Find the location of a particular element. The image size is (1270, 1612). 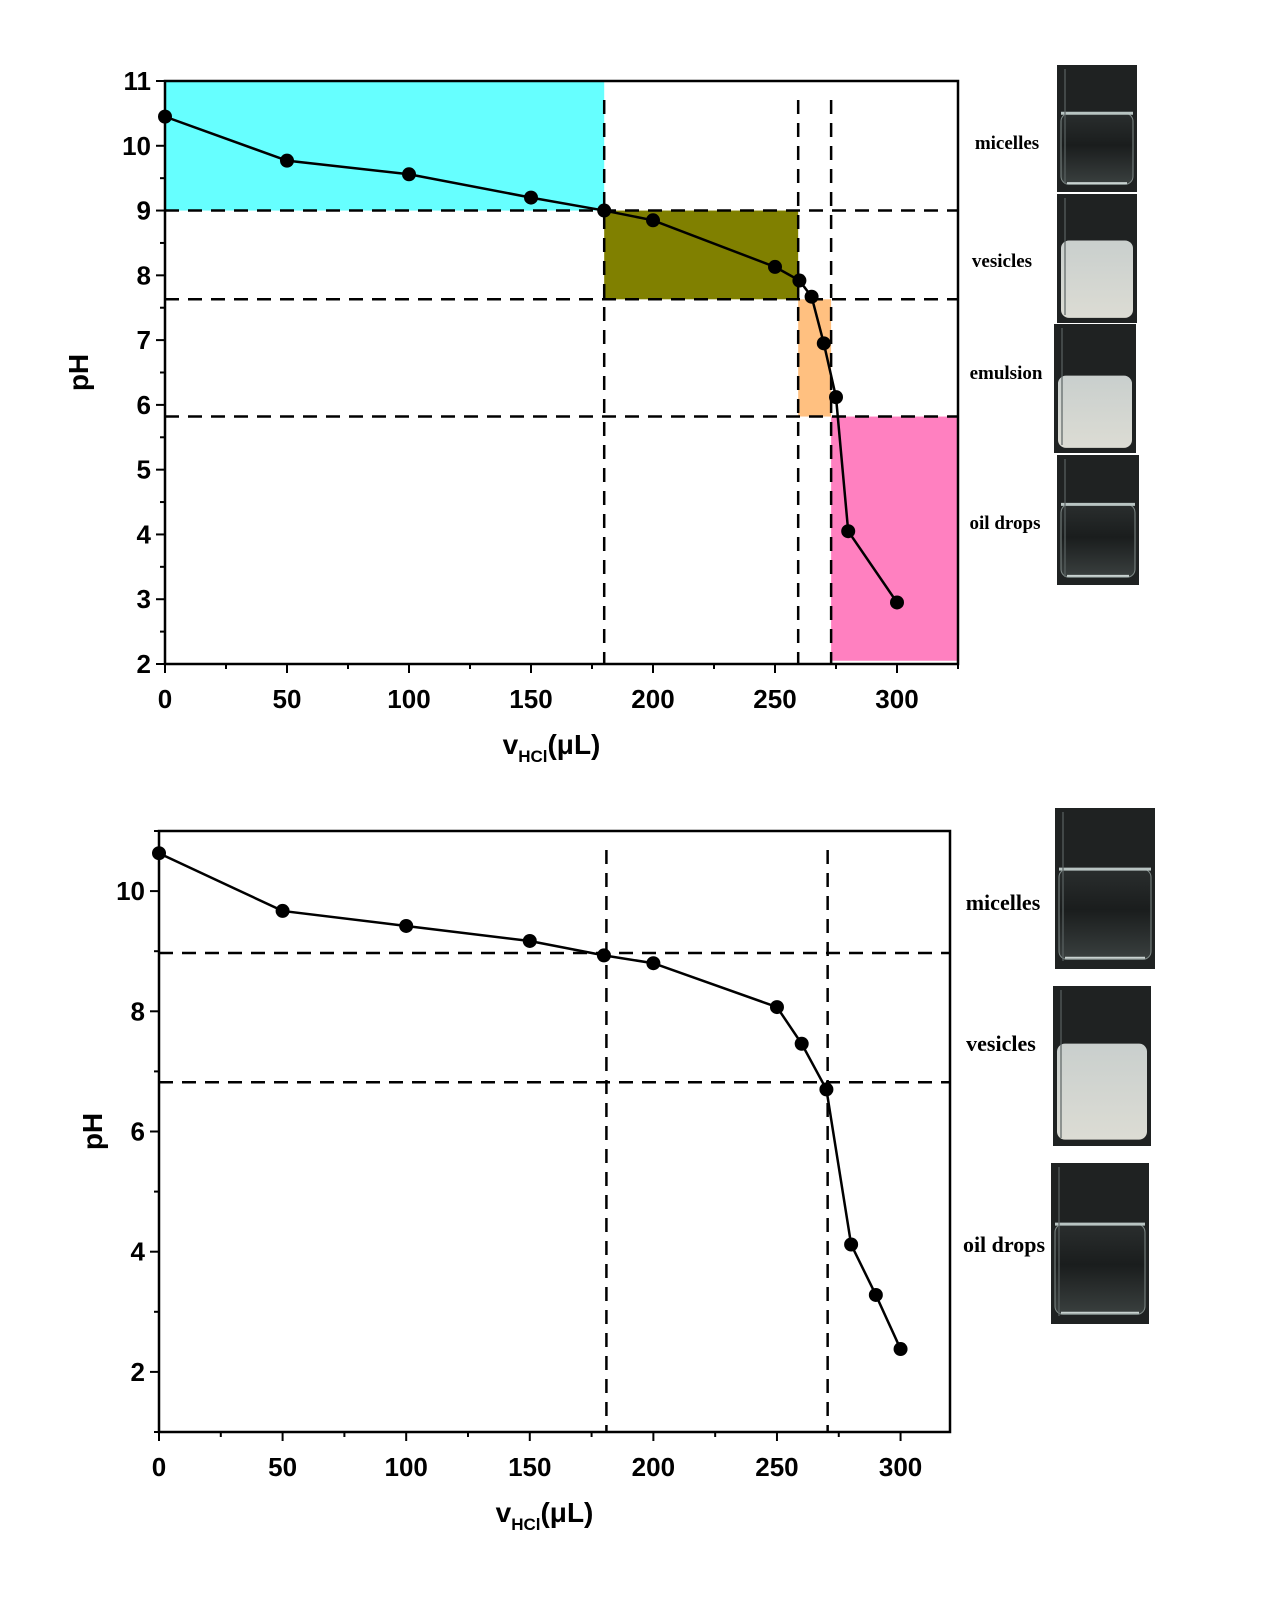

region-oil-drops is located at coordinates (894, 538).